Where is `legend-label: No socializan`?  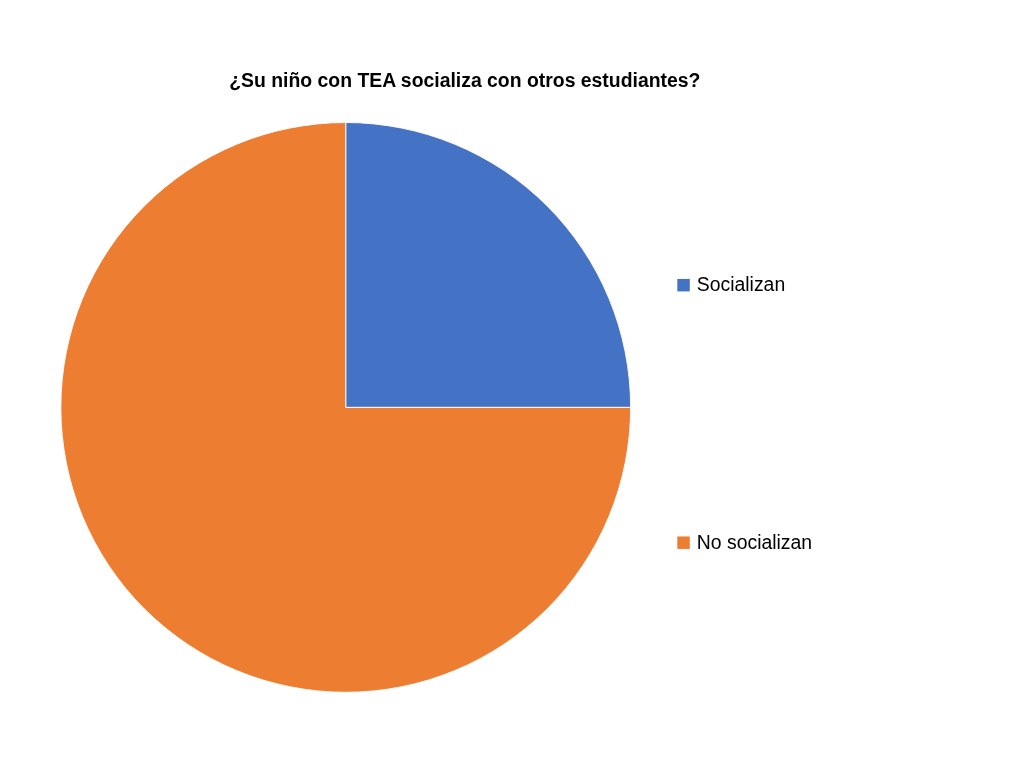
legend-label: No socializan is located at coordinates (754, 541).